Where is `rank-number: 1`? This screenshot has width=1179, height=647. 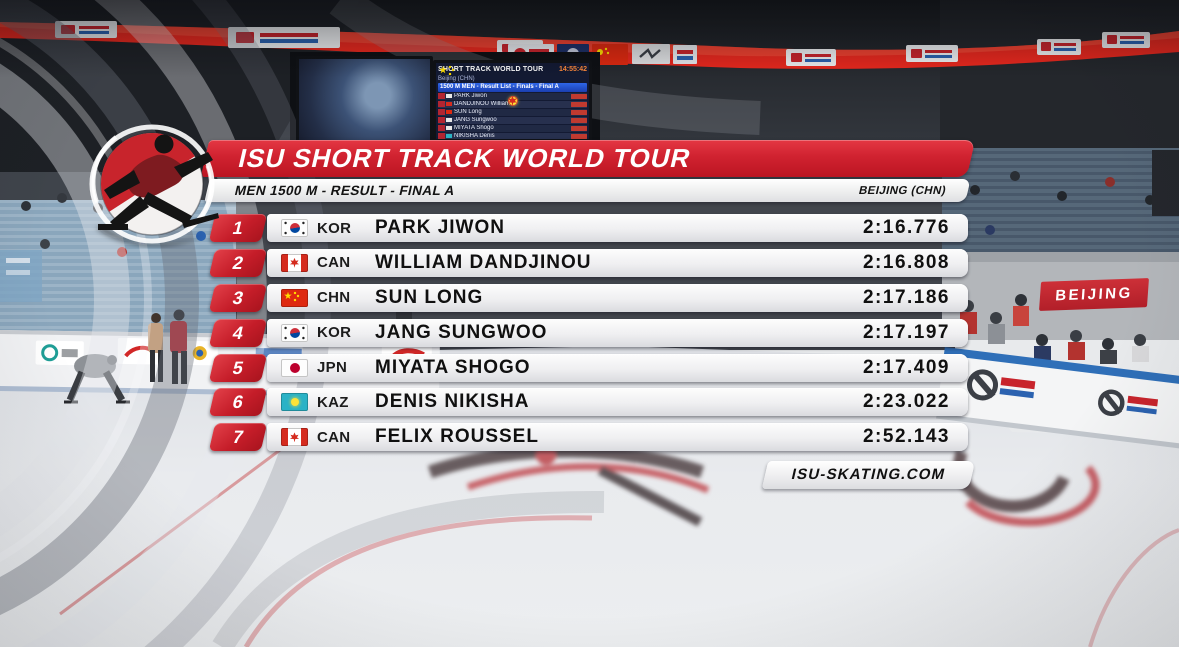 rank-number: 1 is located at coordinates (238, 228).